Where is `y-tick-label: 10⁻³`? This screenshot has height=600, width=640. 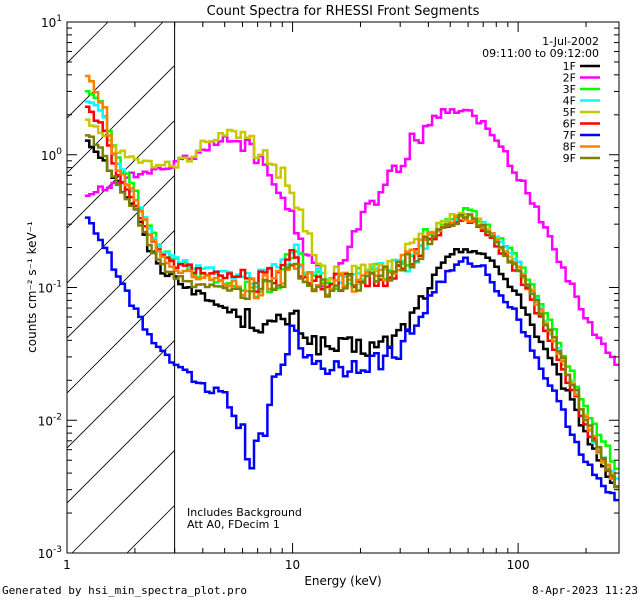
y-tick-label: 10⁻³ is located at coordinates (50, 553).